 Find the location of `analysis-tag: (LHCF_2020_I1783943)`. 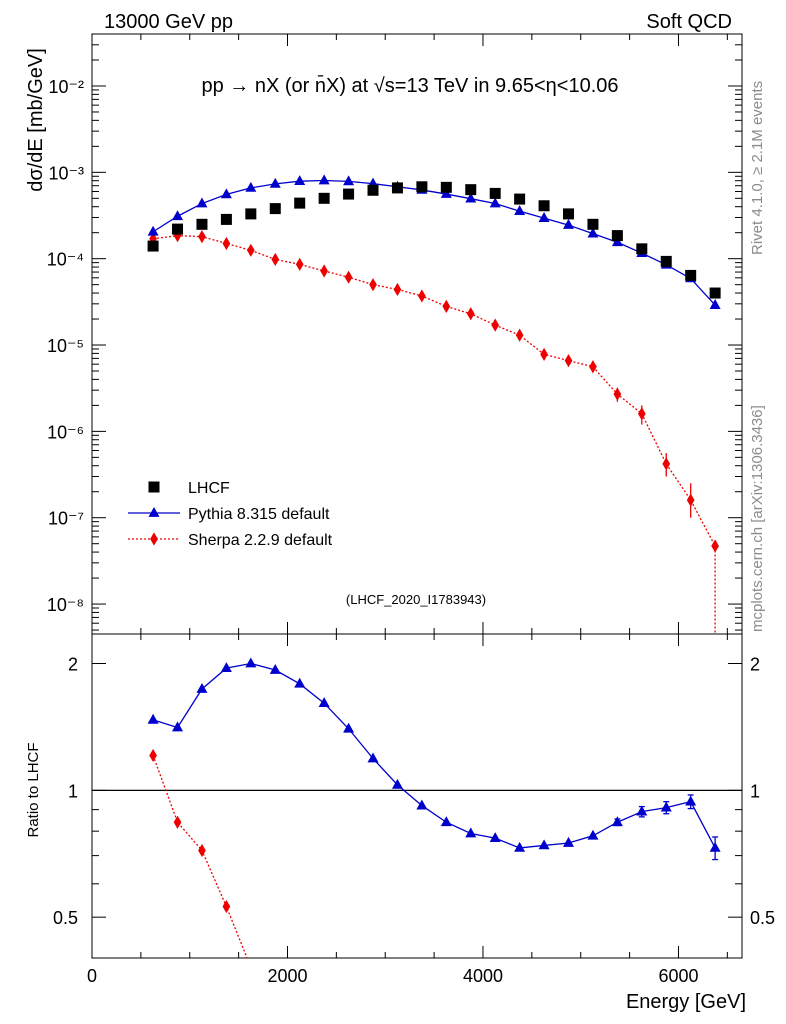

analysis-tag: (LHCF_2020_I1783943) is located at coordinates (416, 599).